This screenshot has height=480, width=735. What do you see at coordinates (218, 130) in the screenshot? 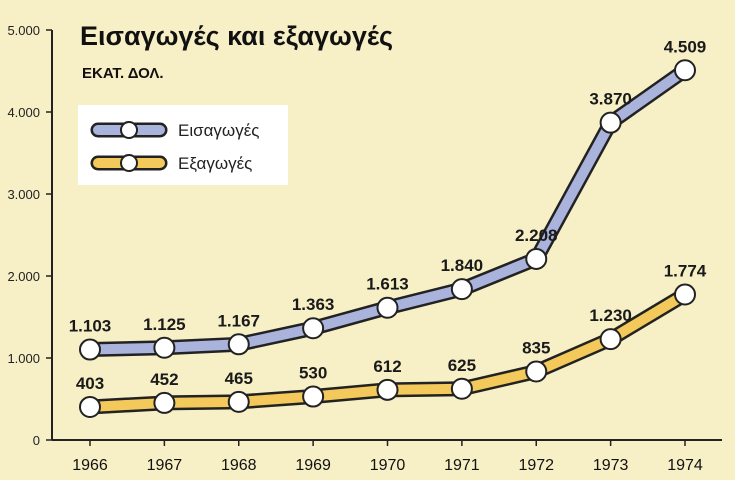
I see `legend-label: Εισαγωγές` at bounding box center [218, 130].